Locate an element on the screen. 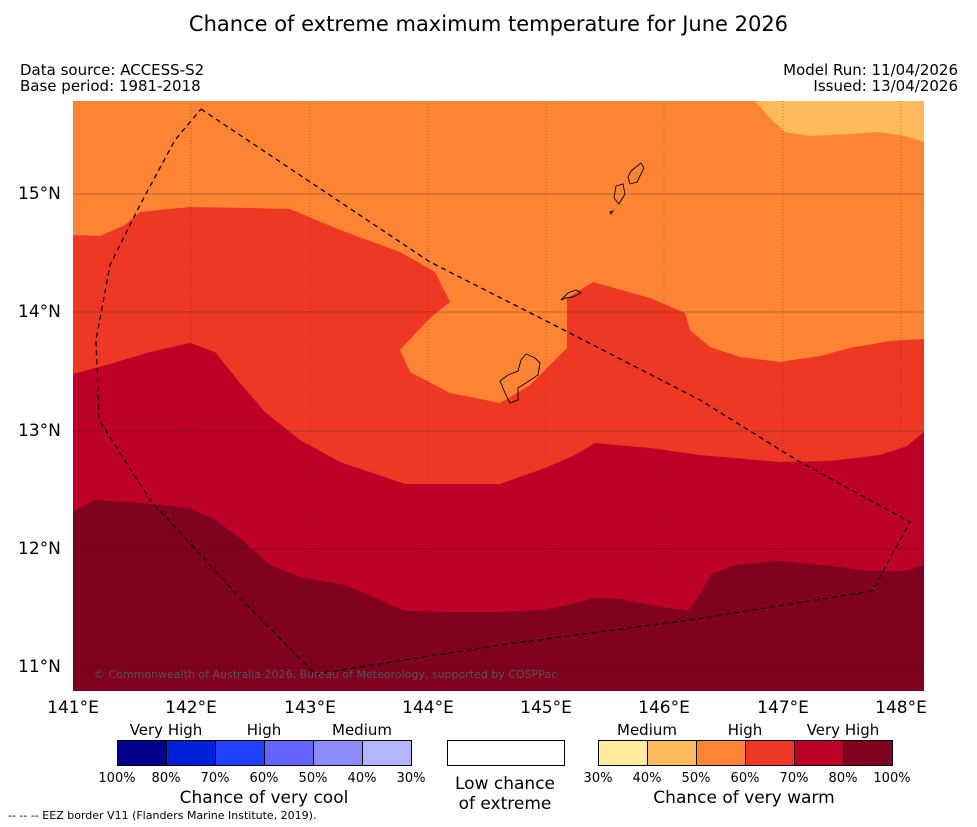  x-tick-label: 146°E is located at coordinates (664, 708).